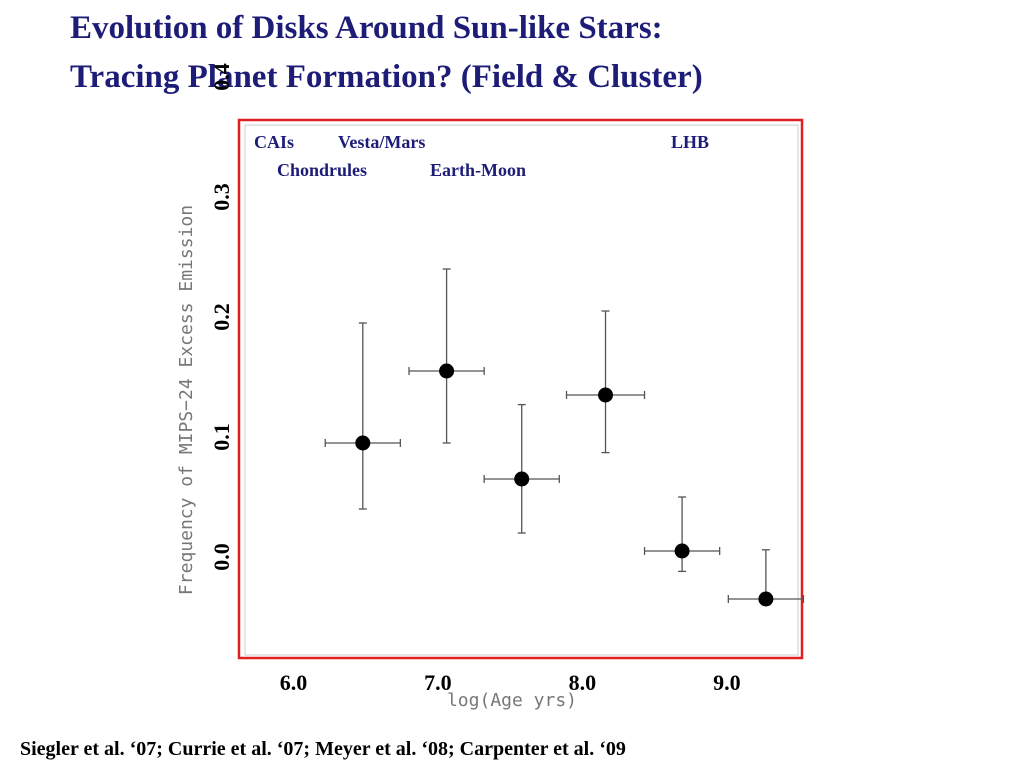 Image resolution: width=1024 pixels, height=768 pixels. Describe the element at coordinates (221, 437) in the screenshot. I see `y-tick-label: 0.1` at that location.